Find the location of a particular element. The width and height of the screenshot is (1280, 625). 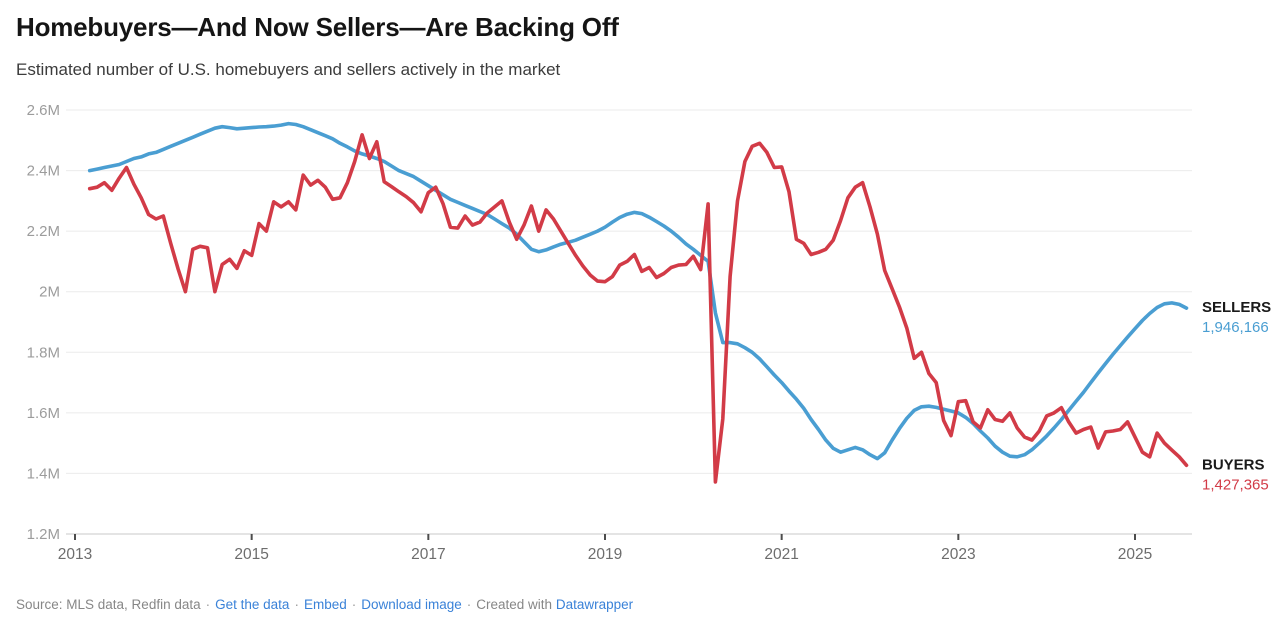

y-tick-label: 2M is located at coordinates (49, 292).